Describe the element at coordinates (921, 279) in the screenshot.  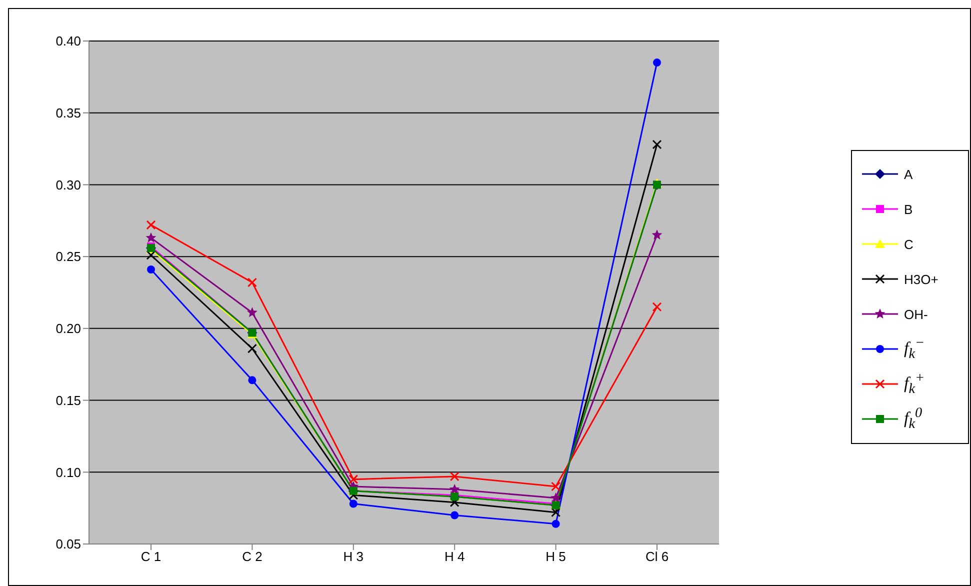
I see `legend-label: H3O+` at that location.